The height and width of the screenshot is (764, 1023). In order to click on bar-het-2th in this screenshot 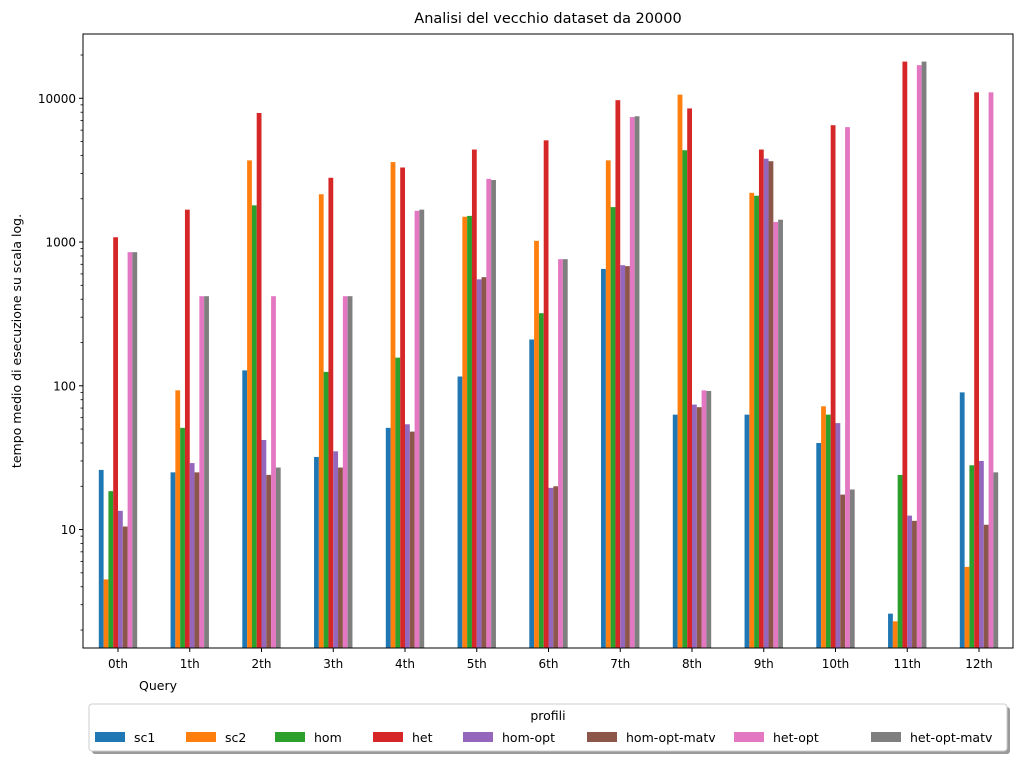, I will do `click(259, 380)`.